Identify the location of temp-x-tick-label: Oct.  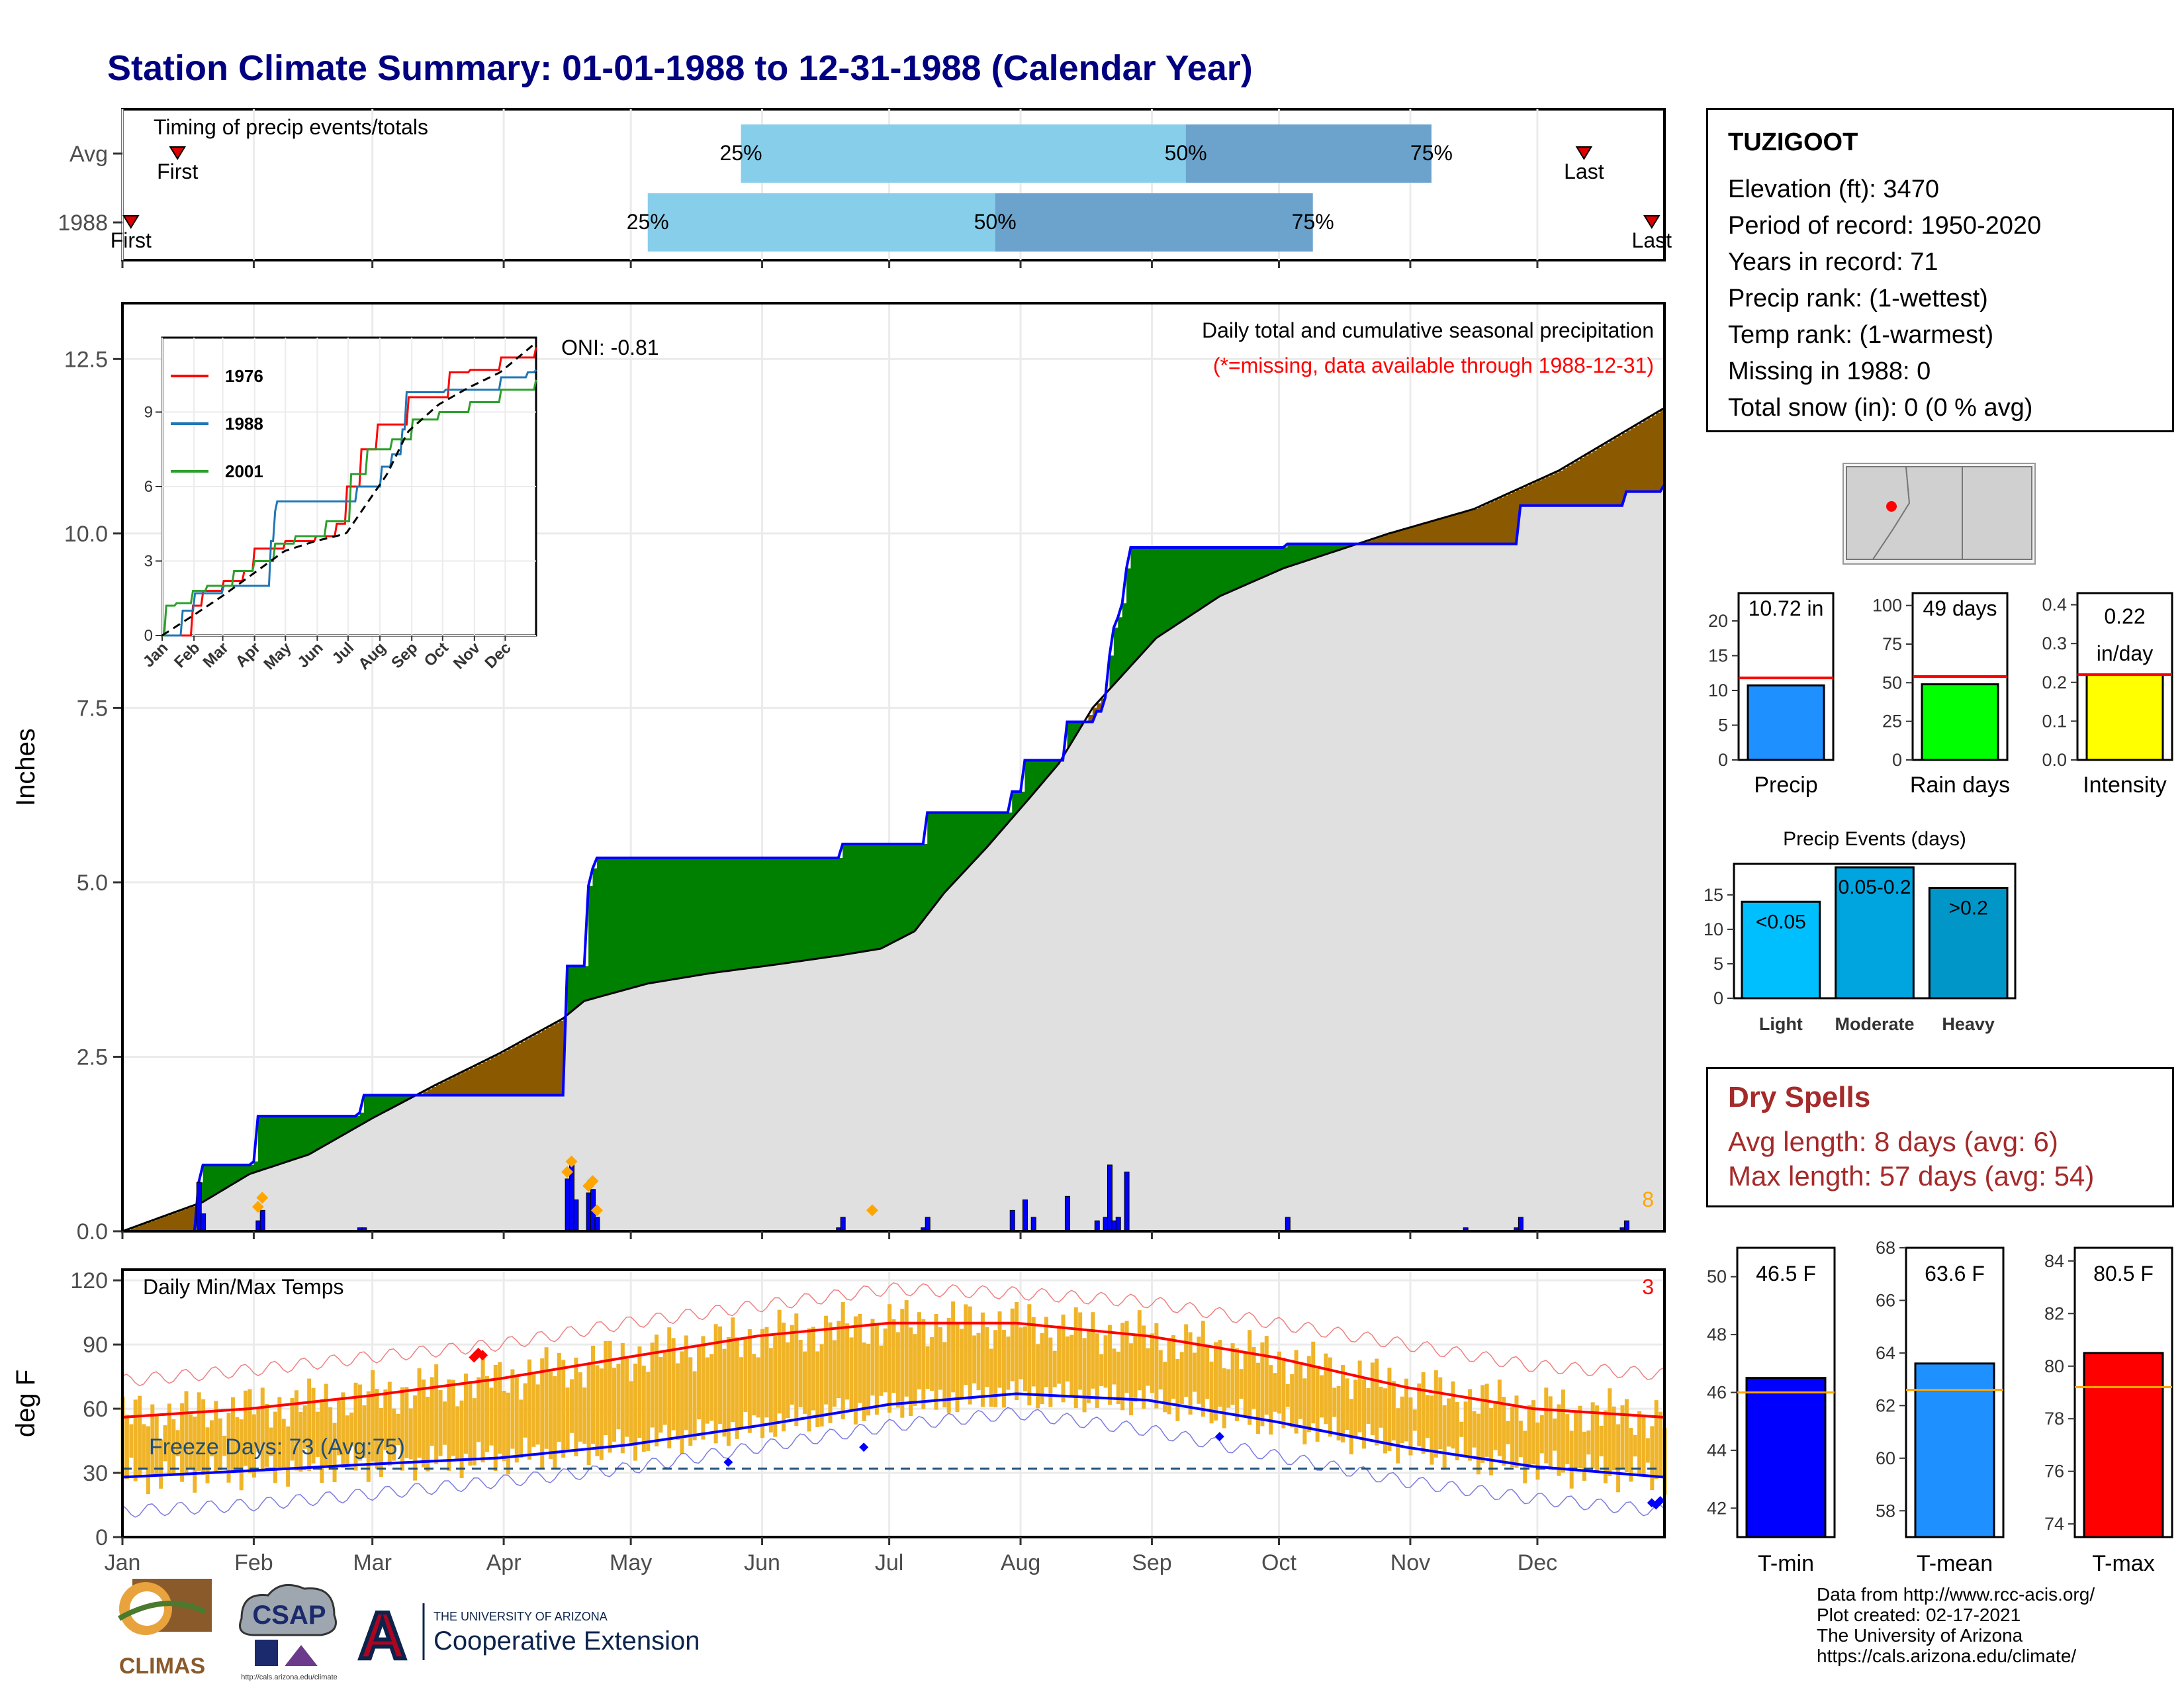
(1279, 1562).